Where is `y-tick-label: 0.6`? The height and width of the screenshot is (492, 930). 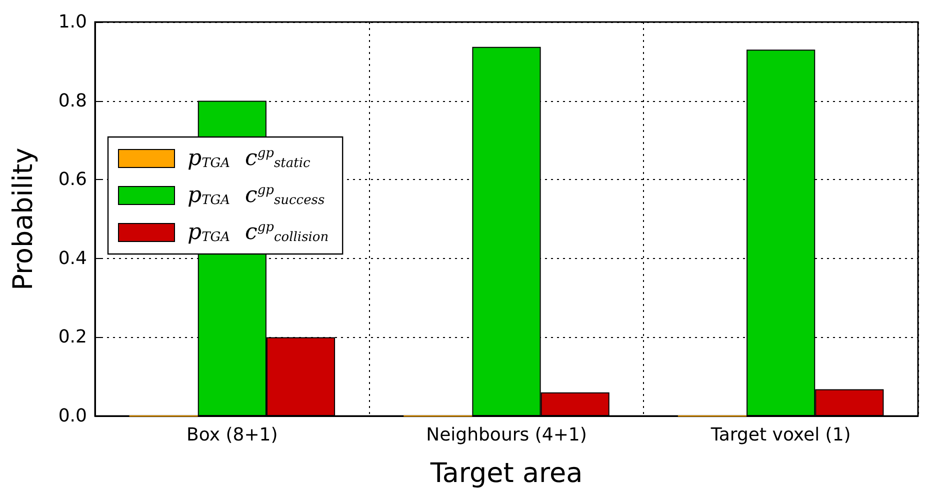
y-tick-label: 0.6 is located at coordinates (72, 179).